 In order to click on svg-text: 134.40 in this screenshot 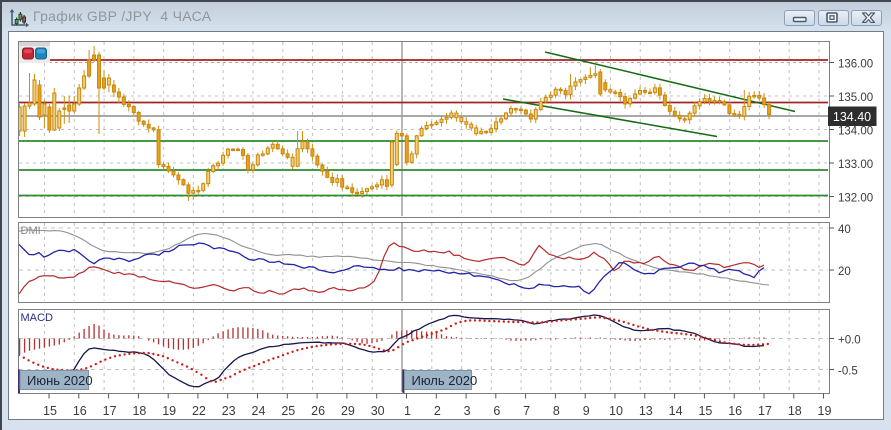, I will do `click(852, 117)`.